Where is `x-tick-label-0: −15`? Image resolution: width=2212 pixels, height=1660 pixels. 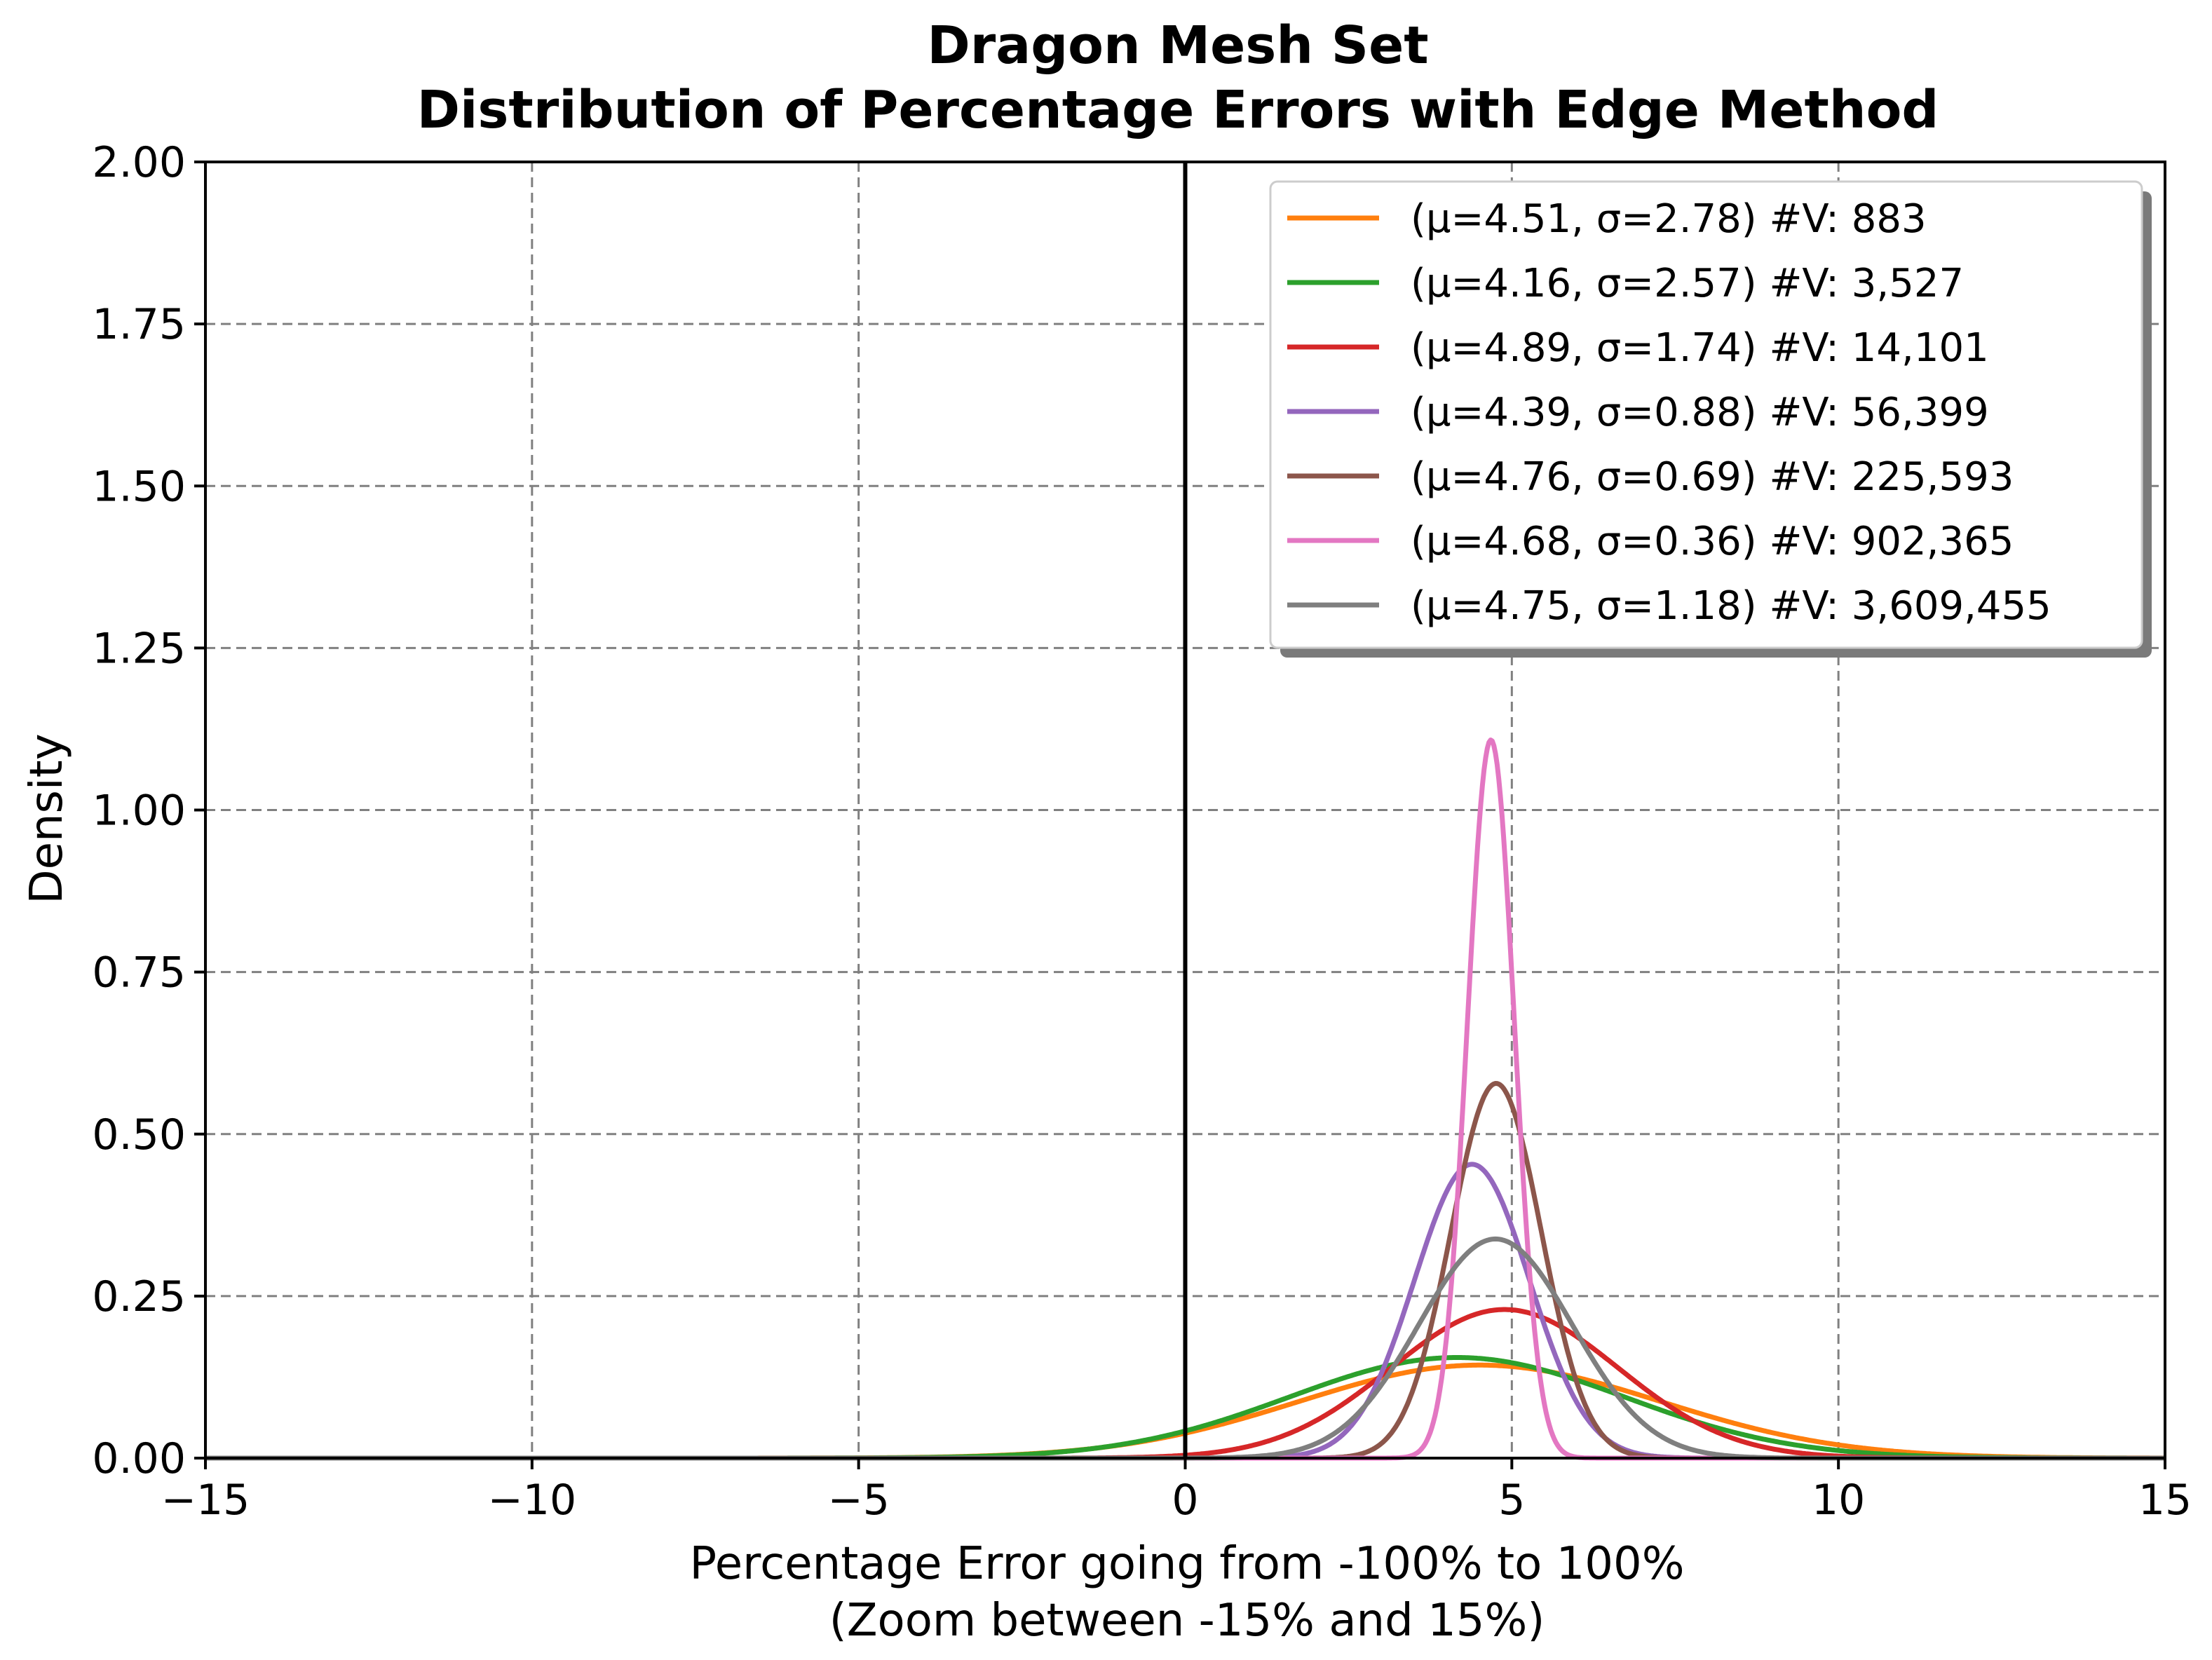
x-tick-label-0: −15 is located at coordinates (205, 1500).